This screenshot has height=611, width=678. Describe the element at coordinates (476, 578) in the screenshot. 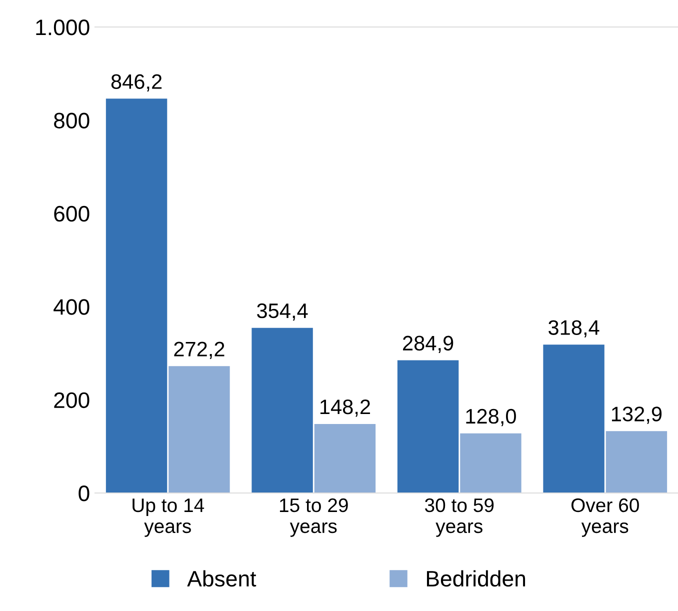

I see `legend-label: Bedridden` at that location.